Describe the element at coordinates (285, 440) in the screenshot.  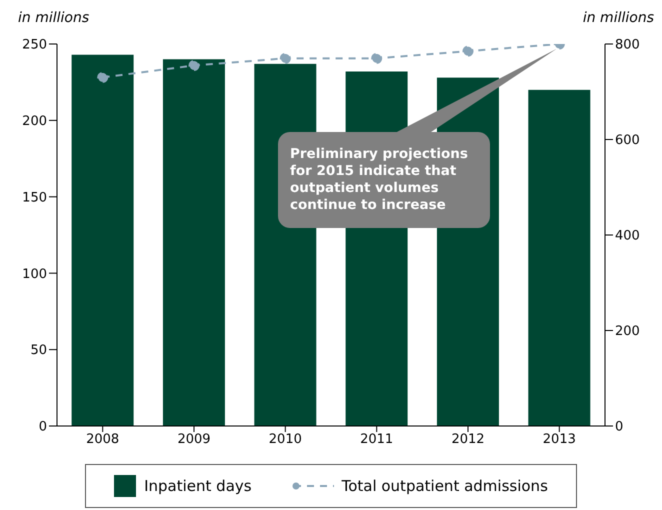
I see `x-tick-label: 2010` at that location.